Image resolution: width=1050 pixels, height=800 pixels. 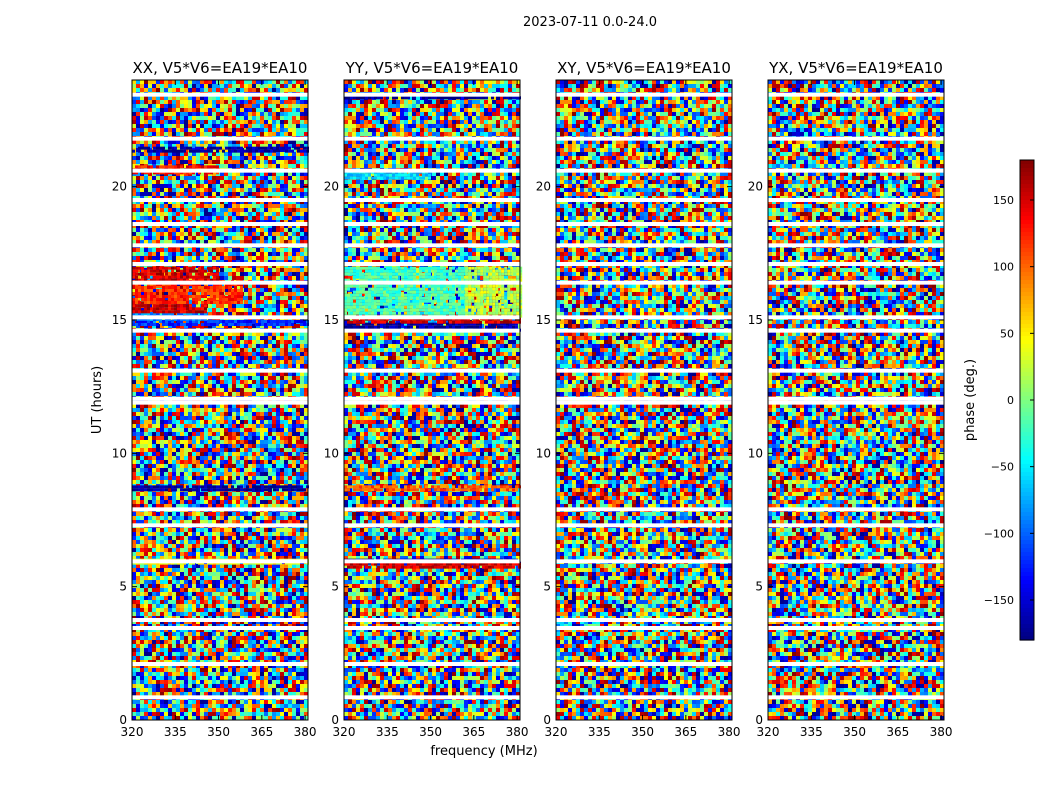 What do you see at coordinates (483, 751) in the screenshot?
I see `x-axis-label: frequency (MHz)` at bounding box center [483, 751].